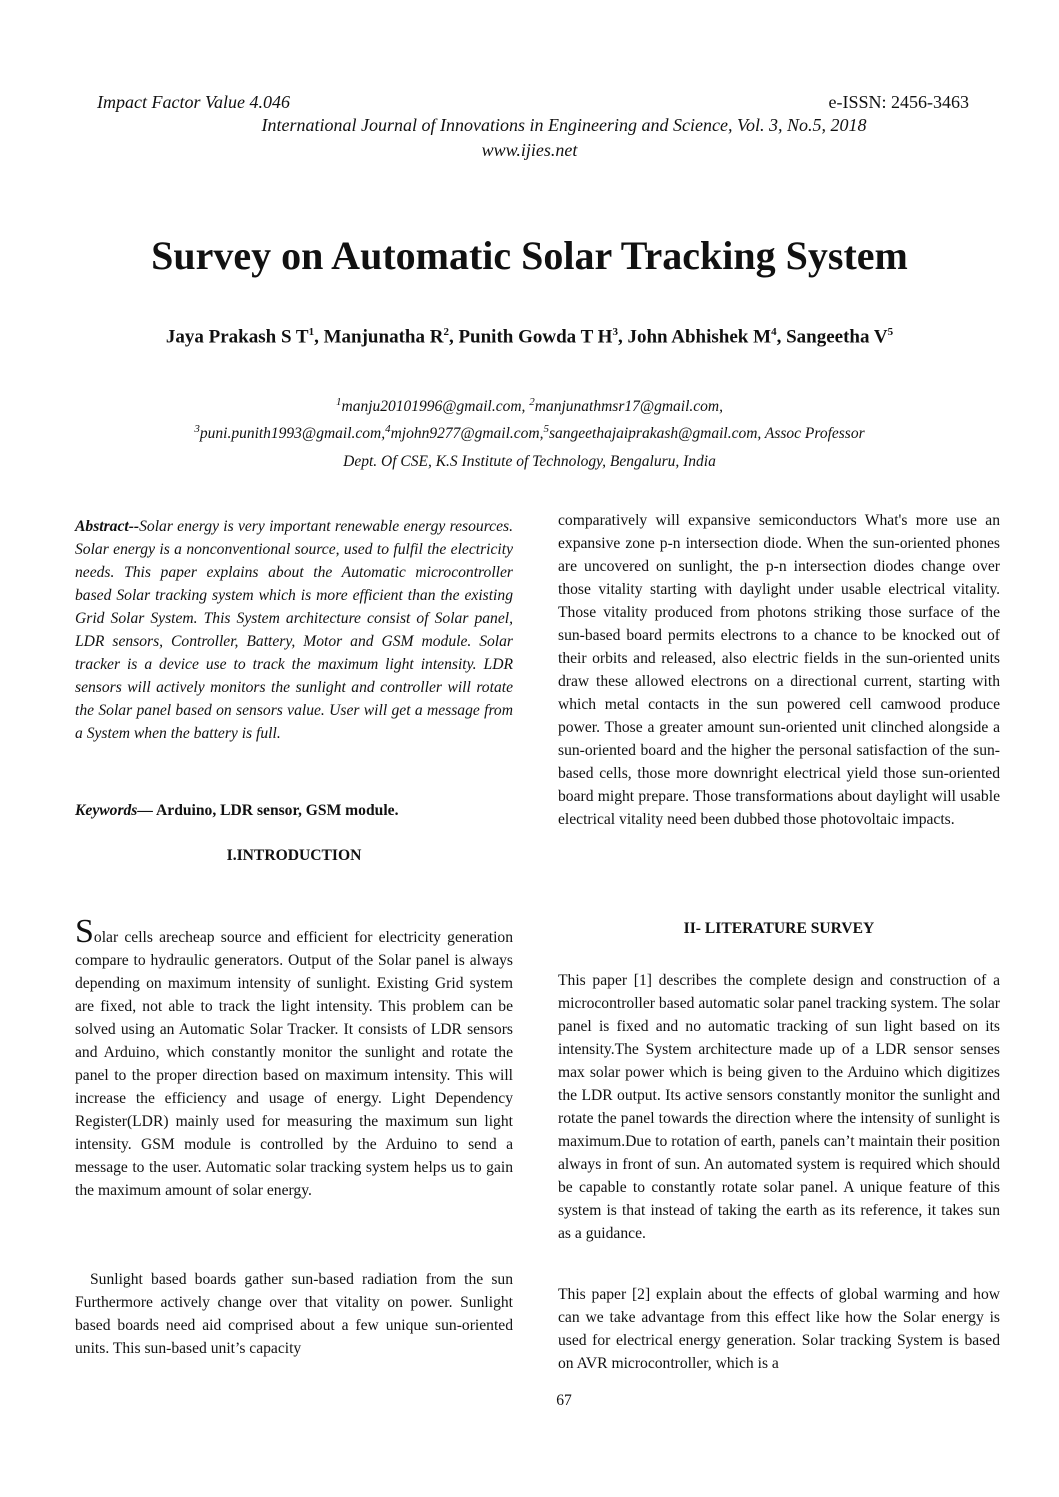 Image resolution: width=1059 pixels, height=1497 pixels. I want to click on journal-website: www.ijies.net, so click(529, 150).